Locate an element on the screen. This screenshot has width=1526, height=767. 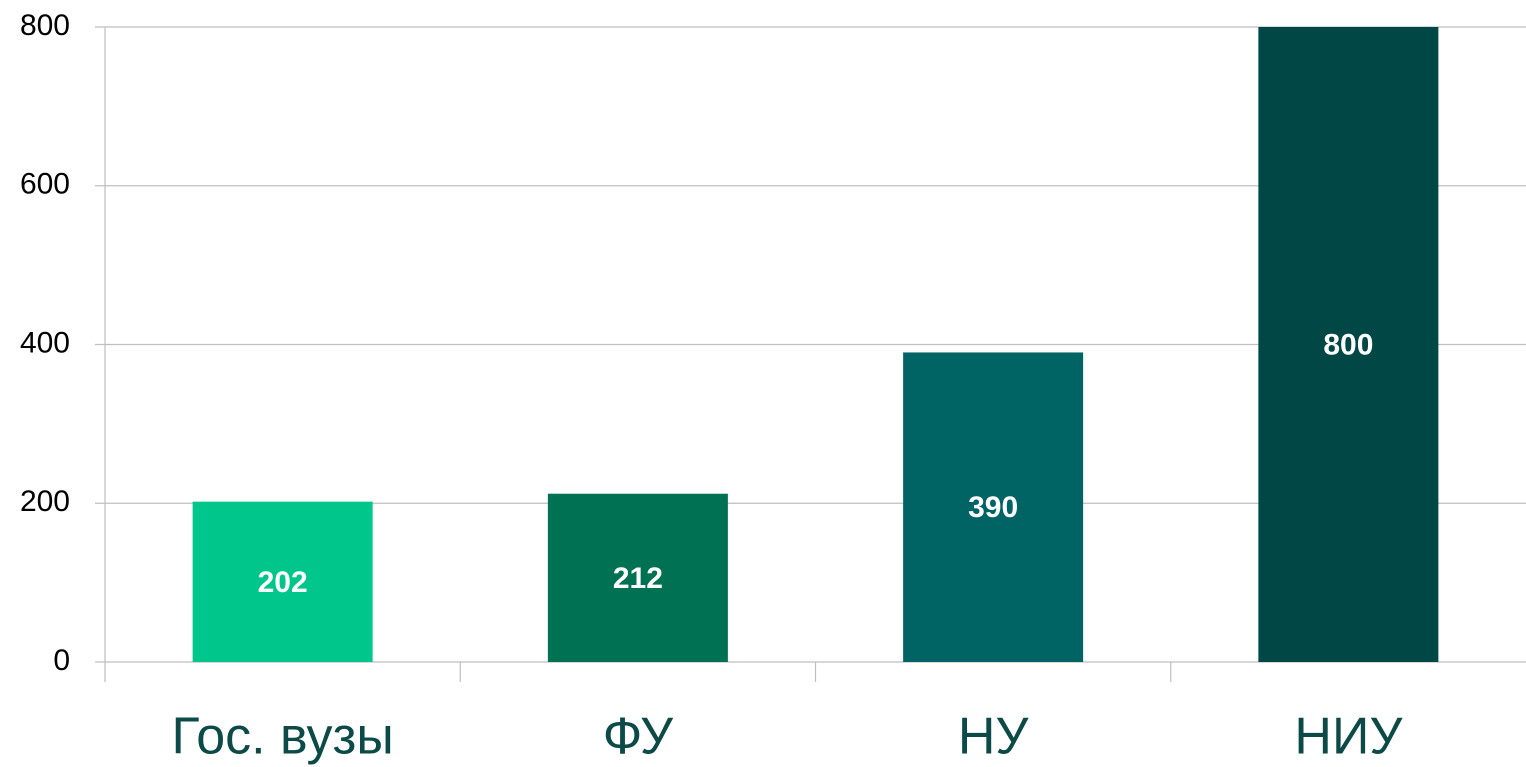
data-label: 202 is located at coordinates (283, 582).